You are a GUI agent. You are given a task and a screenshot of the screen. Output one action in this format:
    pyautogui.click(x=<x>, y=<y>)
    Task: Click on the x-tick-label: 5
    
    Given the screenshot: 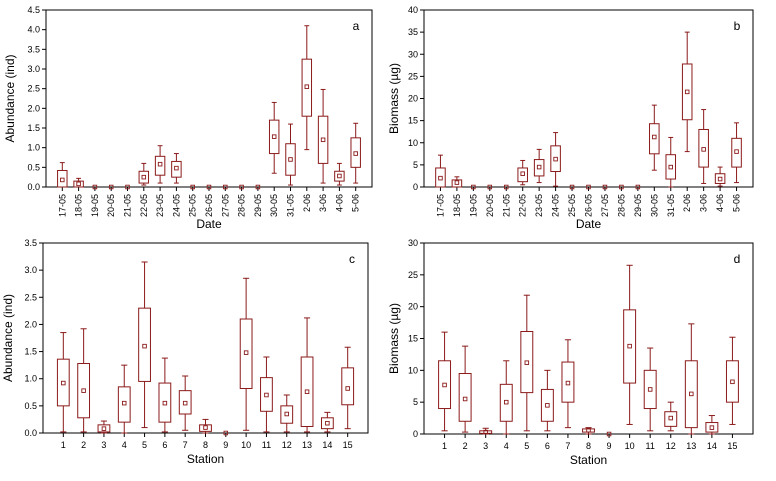 What is the action you would take?
    pyautogui.click(x=526, y=446)
    